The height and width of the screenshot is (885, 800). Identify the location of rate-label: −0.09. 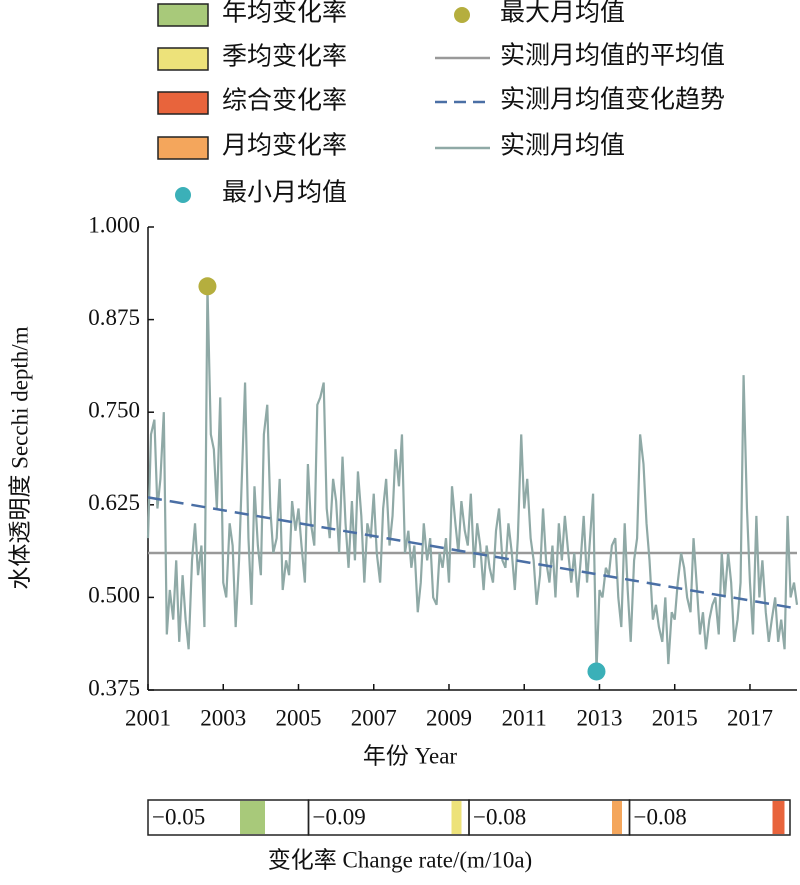
(339, 816).